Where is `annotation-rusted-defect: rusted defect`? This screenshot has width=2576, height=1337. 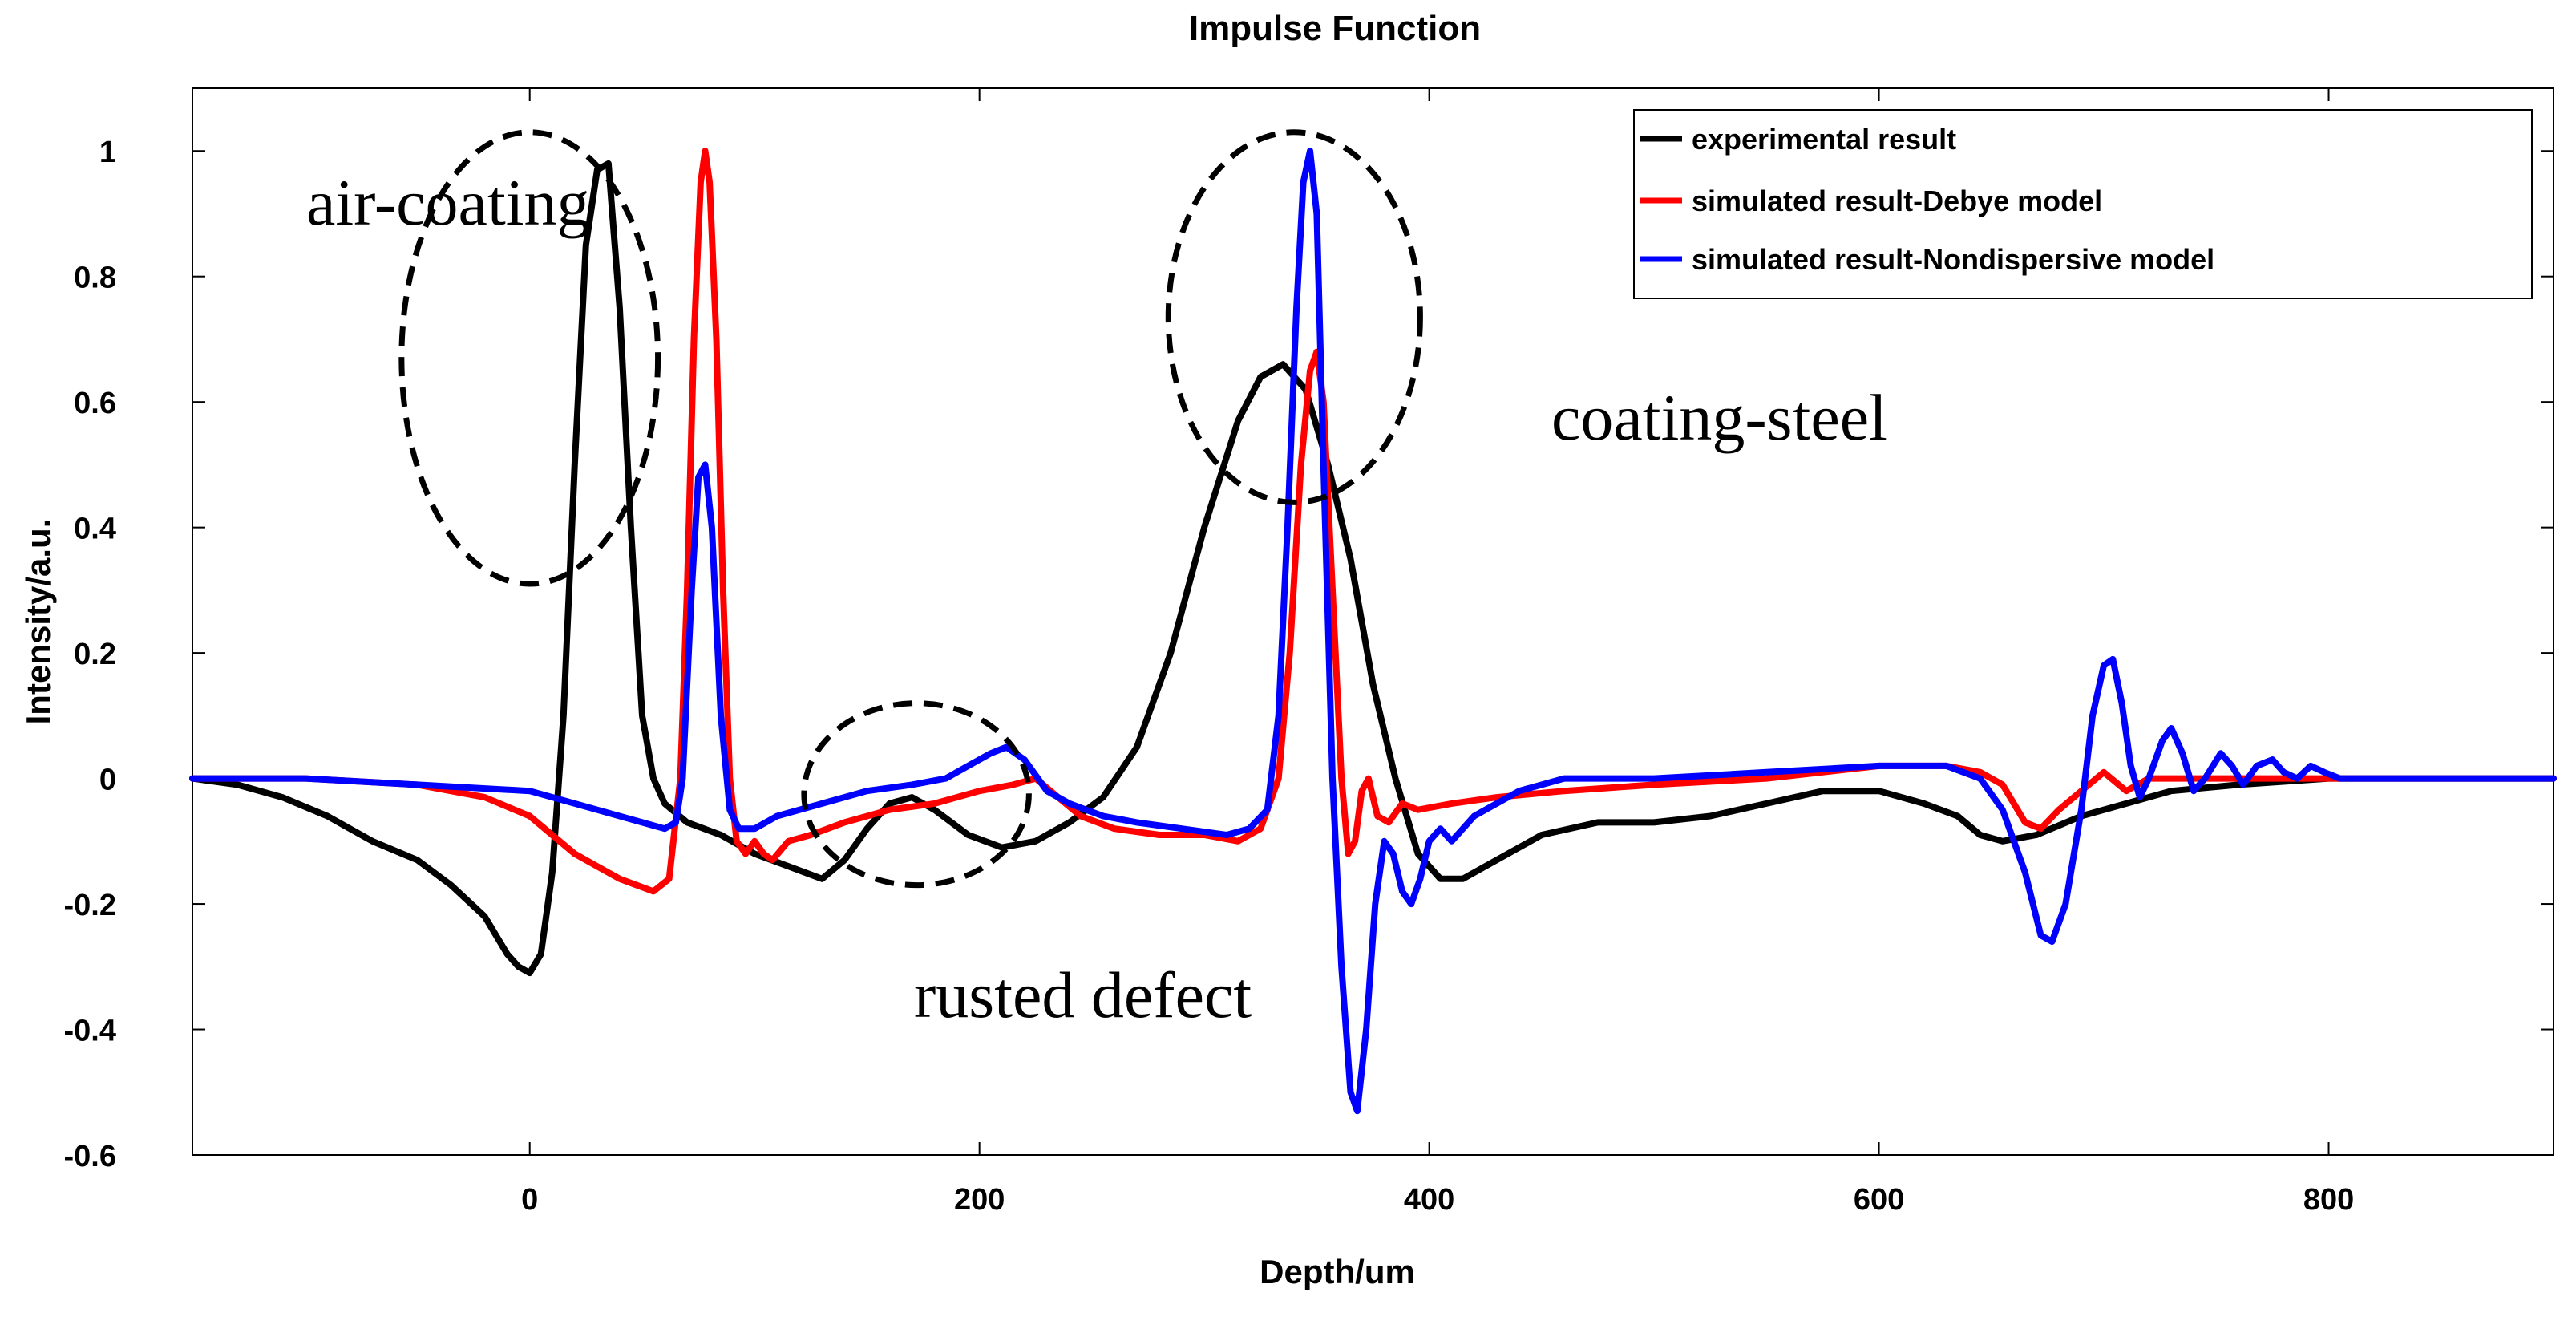
annotation-rusted-defect: rusted defect is located at coordinates (1083, 995).